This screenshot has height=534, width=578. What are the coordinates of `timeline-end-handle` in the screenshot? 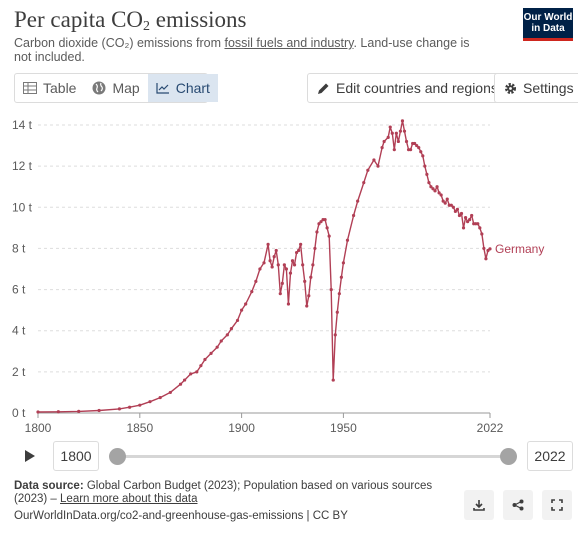 It's located at (508, 456).